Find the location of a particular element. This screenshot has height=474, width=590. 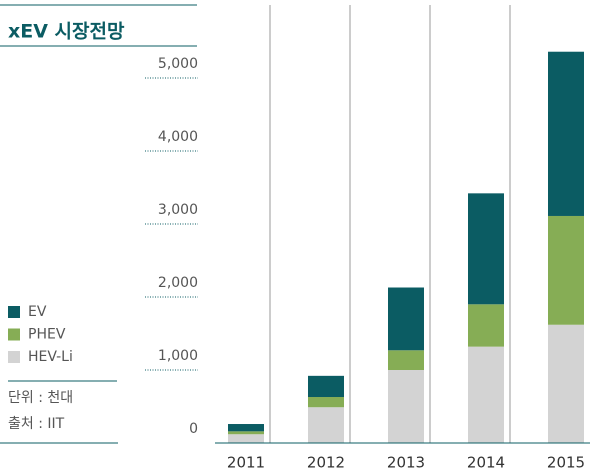

x-tick-label: 2014 is located at coordinates (486, 463).